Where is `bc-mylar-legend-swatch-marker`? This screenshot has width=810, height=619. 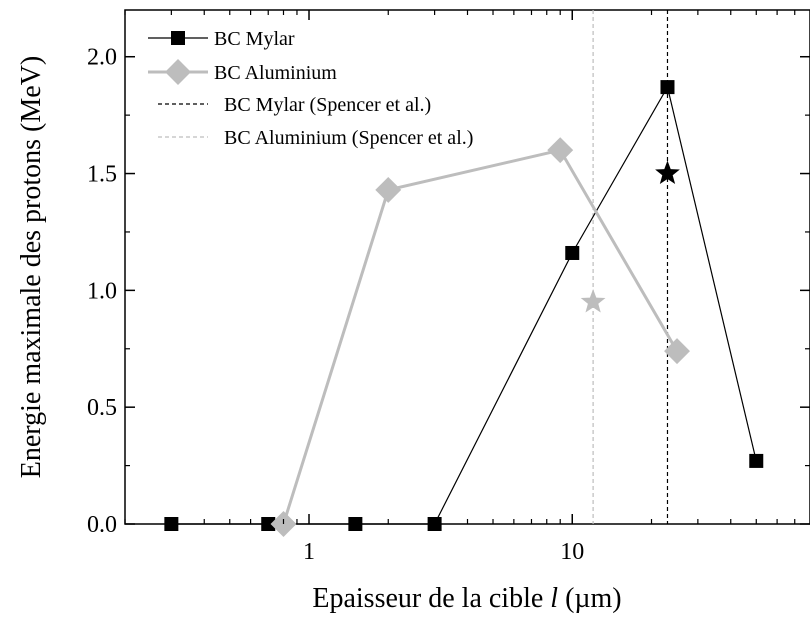
bc-mylar-legend-swatch-marker is located at coordinates (178, 38).